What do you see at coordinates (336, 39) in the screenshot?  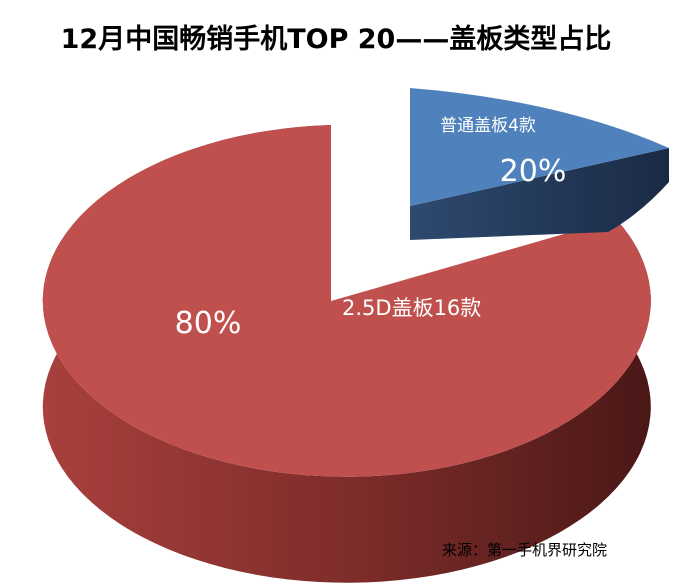 I see `chart-title: 12月中国畅销手机TOP 20——盖板类型占比` at bounding box center [336, 39].